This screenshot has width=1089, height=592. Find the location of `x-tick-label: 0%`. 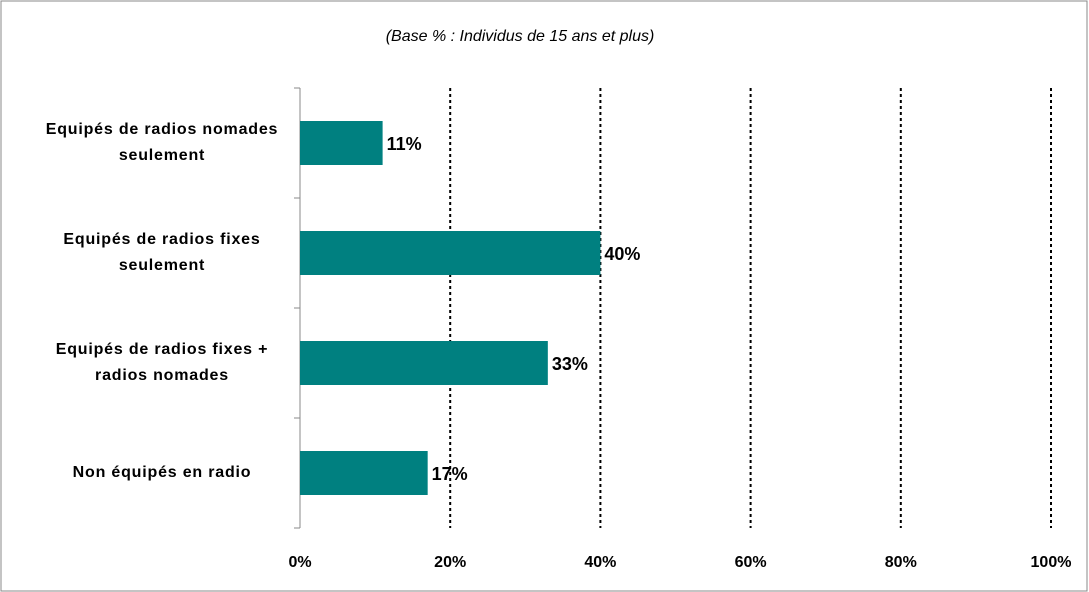

x-tick-label: 0% is located at coordinates (299, 562).